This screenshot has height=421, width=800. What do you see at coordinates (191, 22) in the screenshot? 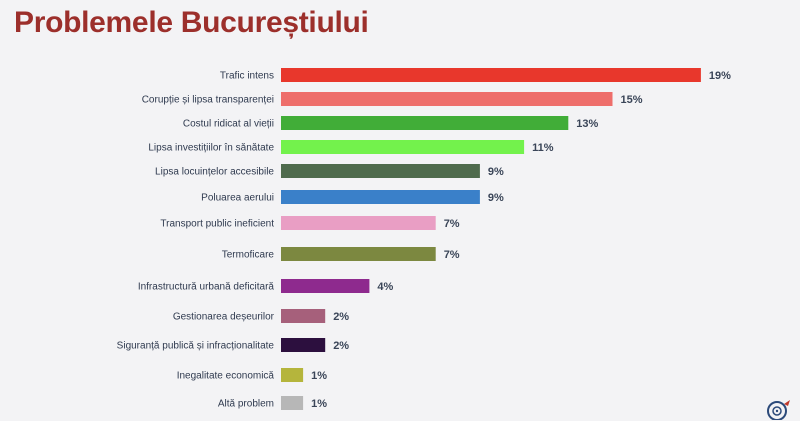
I see `chart-title: Problemele Bucureștiului` at bounding box center [191, 22].